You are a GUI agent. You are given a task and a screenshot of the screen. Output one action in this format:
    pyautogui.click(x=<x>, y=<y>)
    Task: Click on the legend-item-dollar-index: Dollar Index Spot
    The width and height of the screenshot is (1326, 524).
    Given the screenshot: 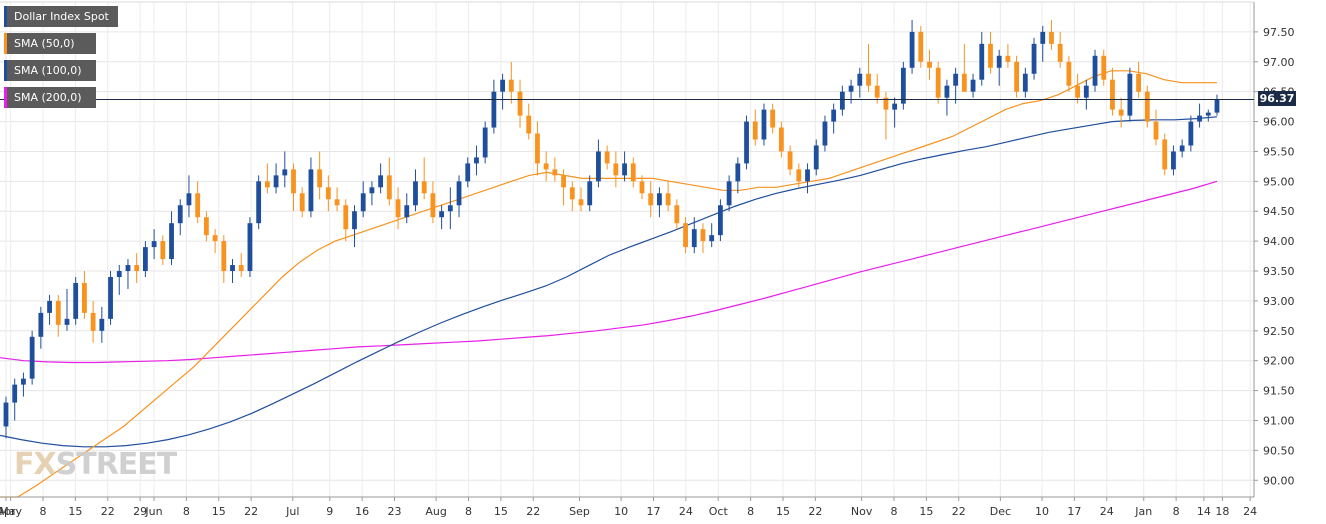 What is the action you would take?
    pyautogui.click(x=61, y=16)
    